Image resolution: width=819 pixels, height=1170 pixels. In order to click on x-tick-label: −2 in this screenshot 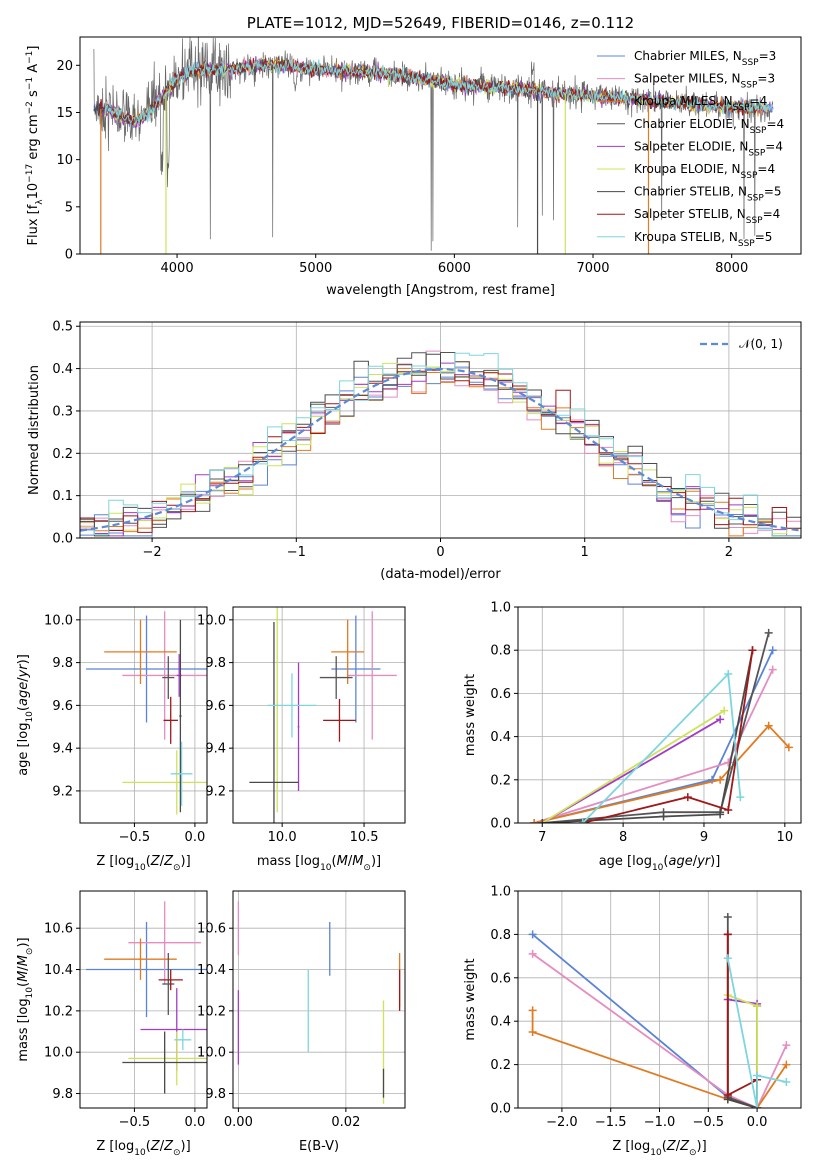, I will do `click(152, 552)`.